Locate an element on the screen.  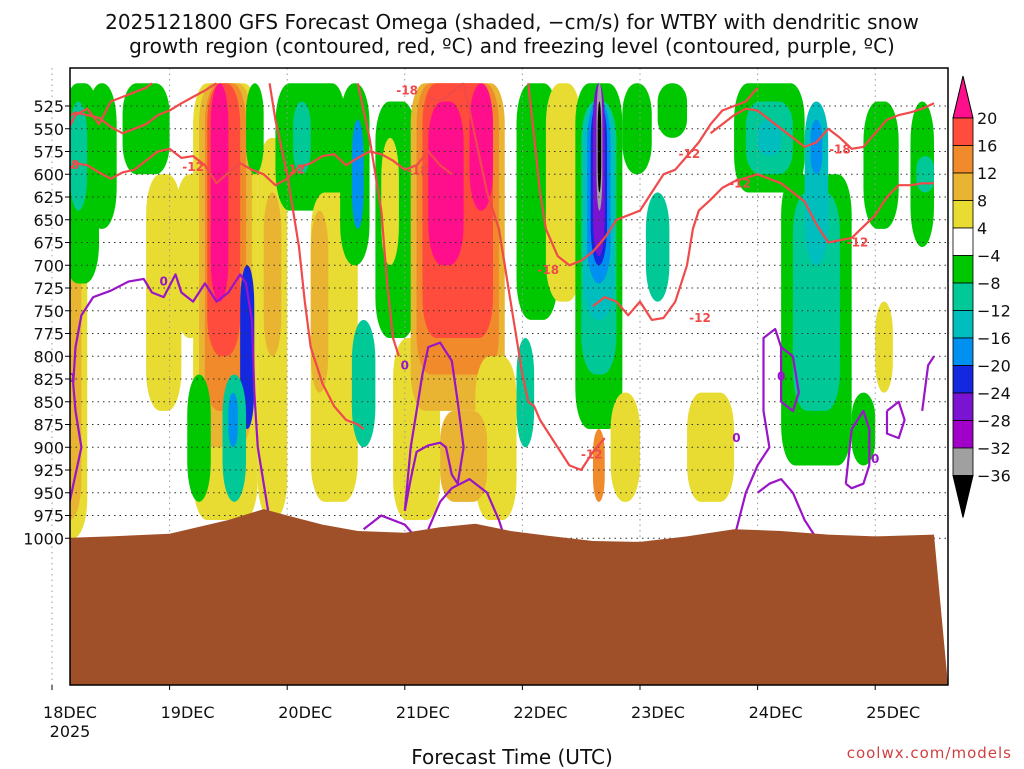
colorbar-label: −36 is located at coordinates (994, 476).